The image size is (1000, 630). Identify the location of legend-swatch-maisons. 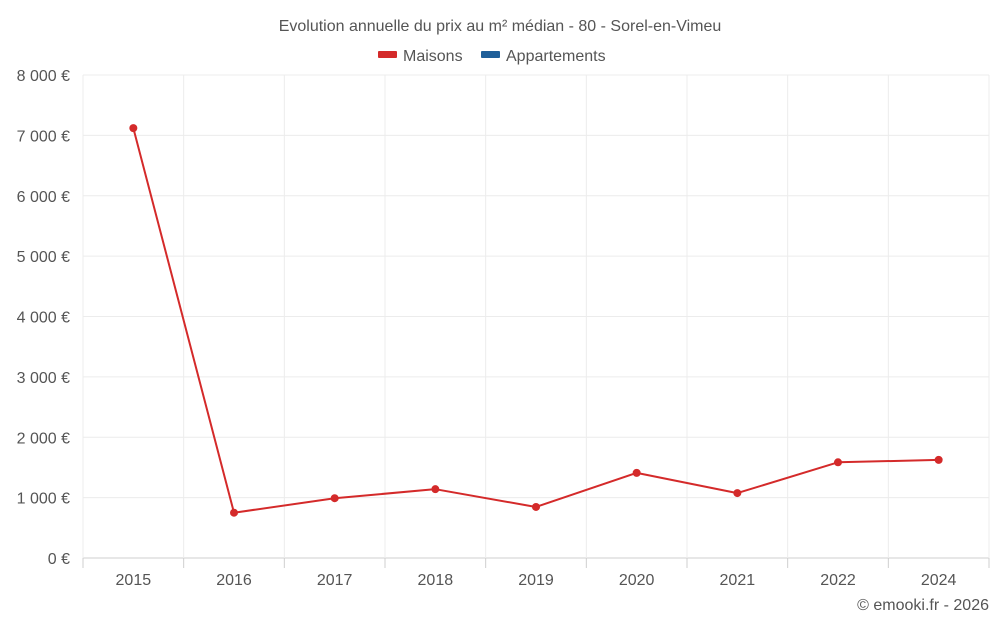
(387, 54).